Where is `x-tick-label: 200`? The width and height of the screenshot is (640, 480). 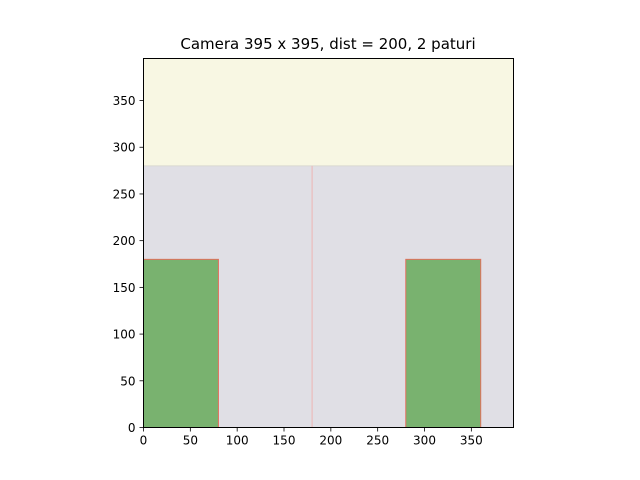 x-tick-label: 200 is located at coordinates (330, 441).